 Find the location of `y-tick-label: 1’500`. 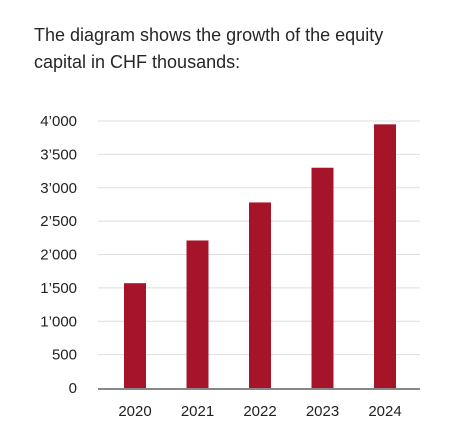

y-tick-label: 1’500 is located at coordinates (58, 288).